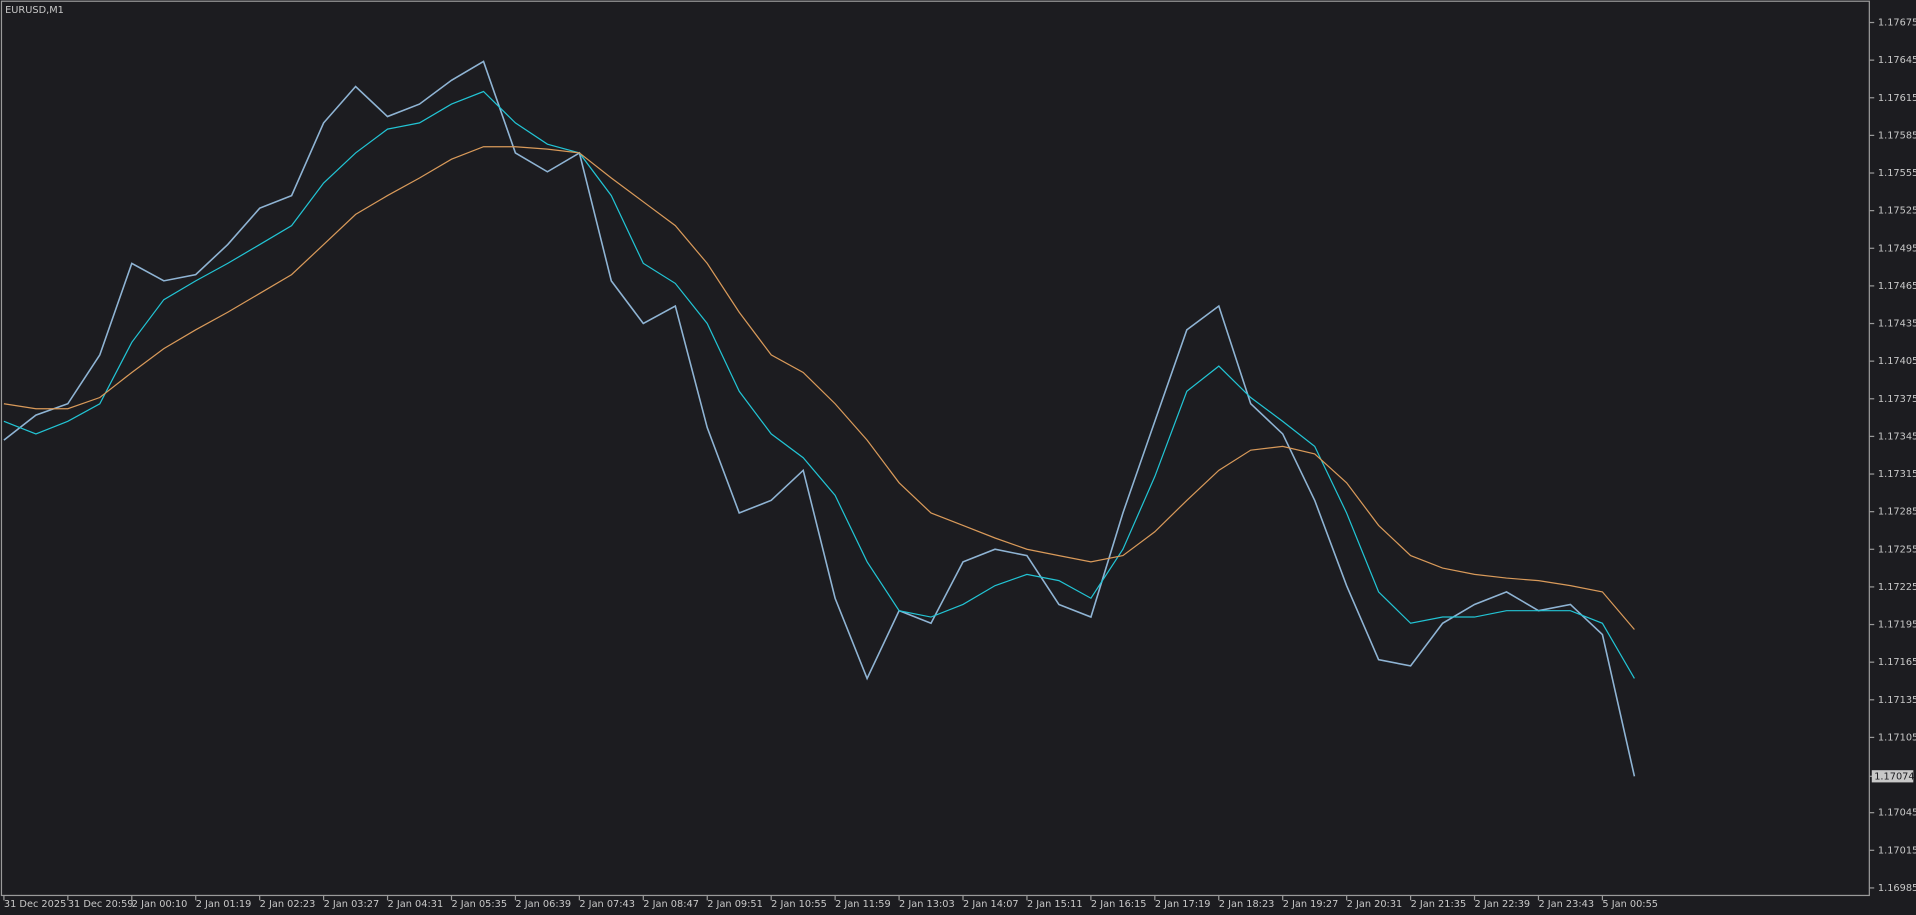 The height and width of the screenshot is (915, 1916). Describe the element at coordinates (1897, 286) in the screenshot. I see `y-tick-label: 1.17465` at that location.